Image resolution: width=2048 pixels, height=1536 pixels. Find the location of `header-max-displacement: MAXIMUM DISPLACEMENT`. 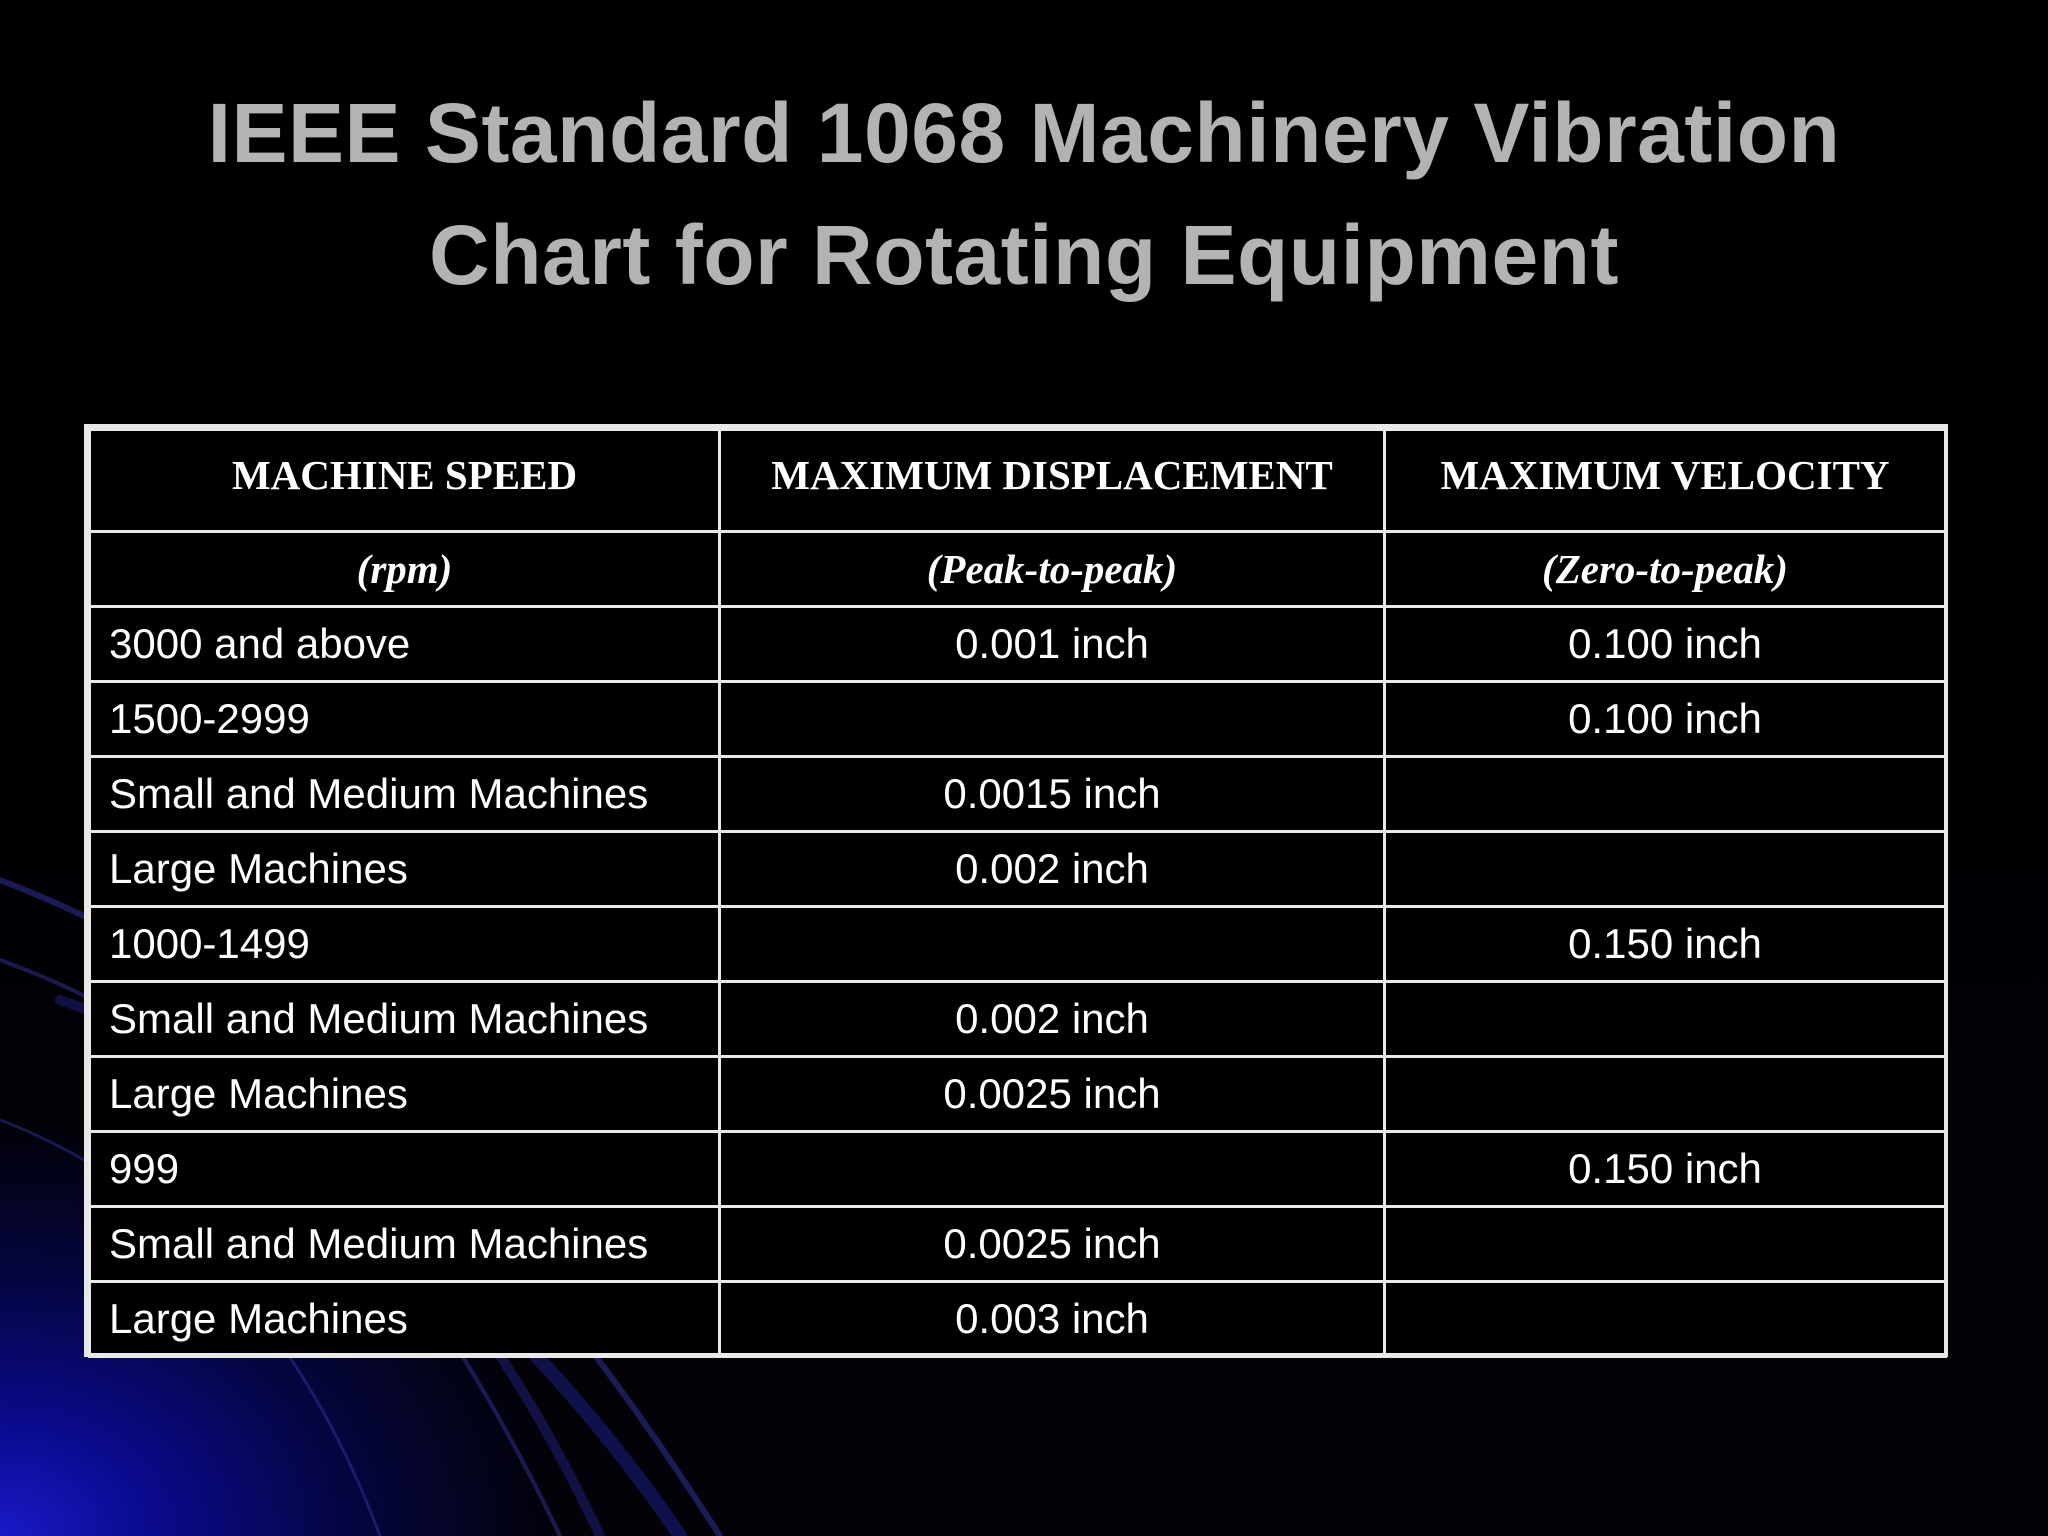

header-max-displacement: MAXIMUM DISPLACEMENT is located at coordinates (1052, 480).